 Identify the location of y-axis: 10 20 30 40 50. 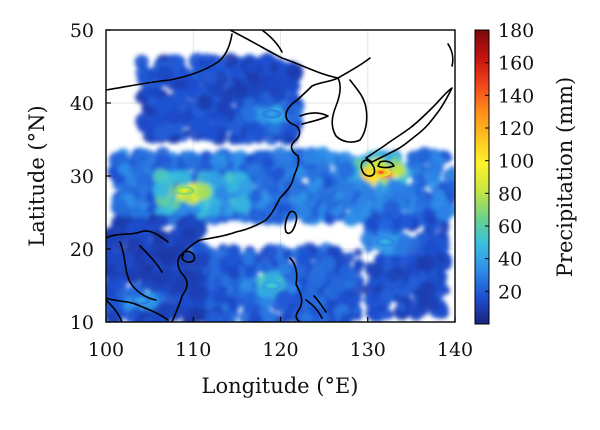
(90, 177).